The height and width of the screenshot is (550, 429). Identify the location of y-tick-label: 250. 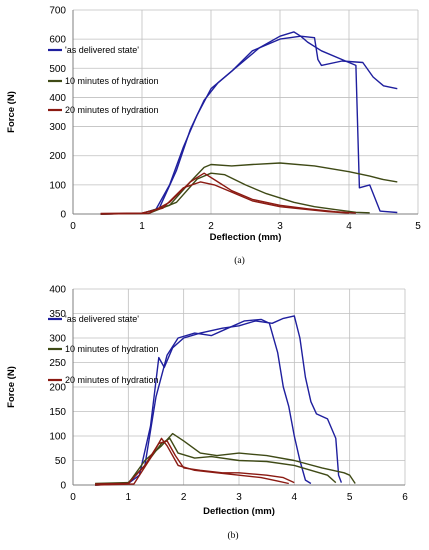
(57, 363).